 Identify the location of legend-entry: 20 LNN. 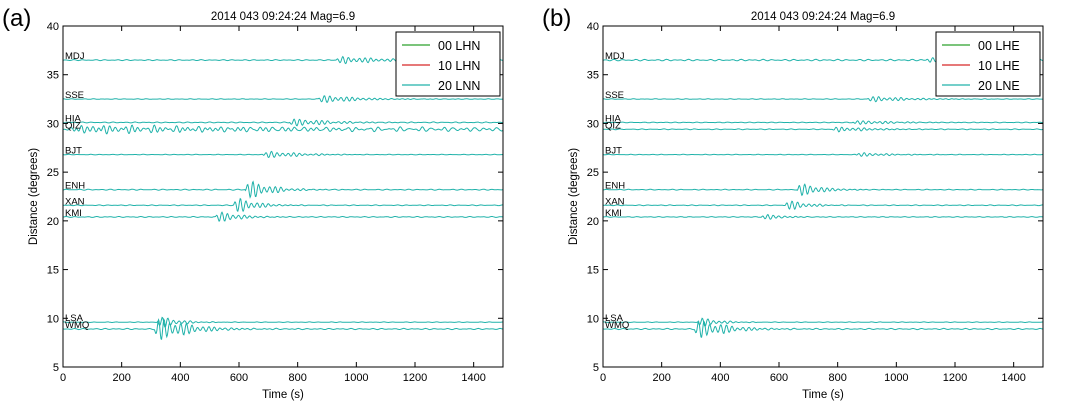
(459, 86).